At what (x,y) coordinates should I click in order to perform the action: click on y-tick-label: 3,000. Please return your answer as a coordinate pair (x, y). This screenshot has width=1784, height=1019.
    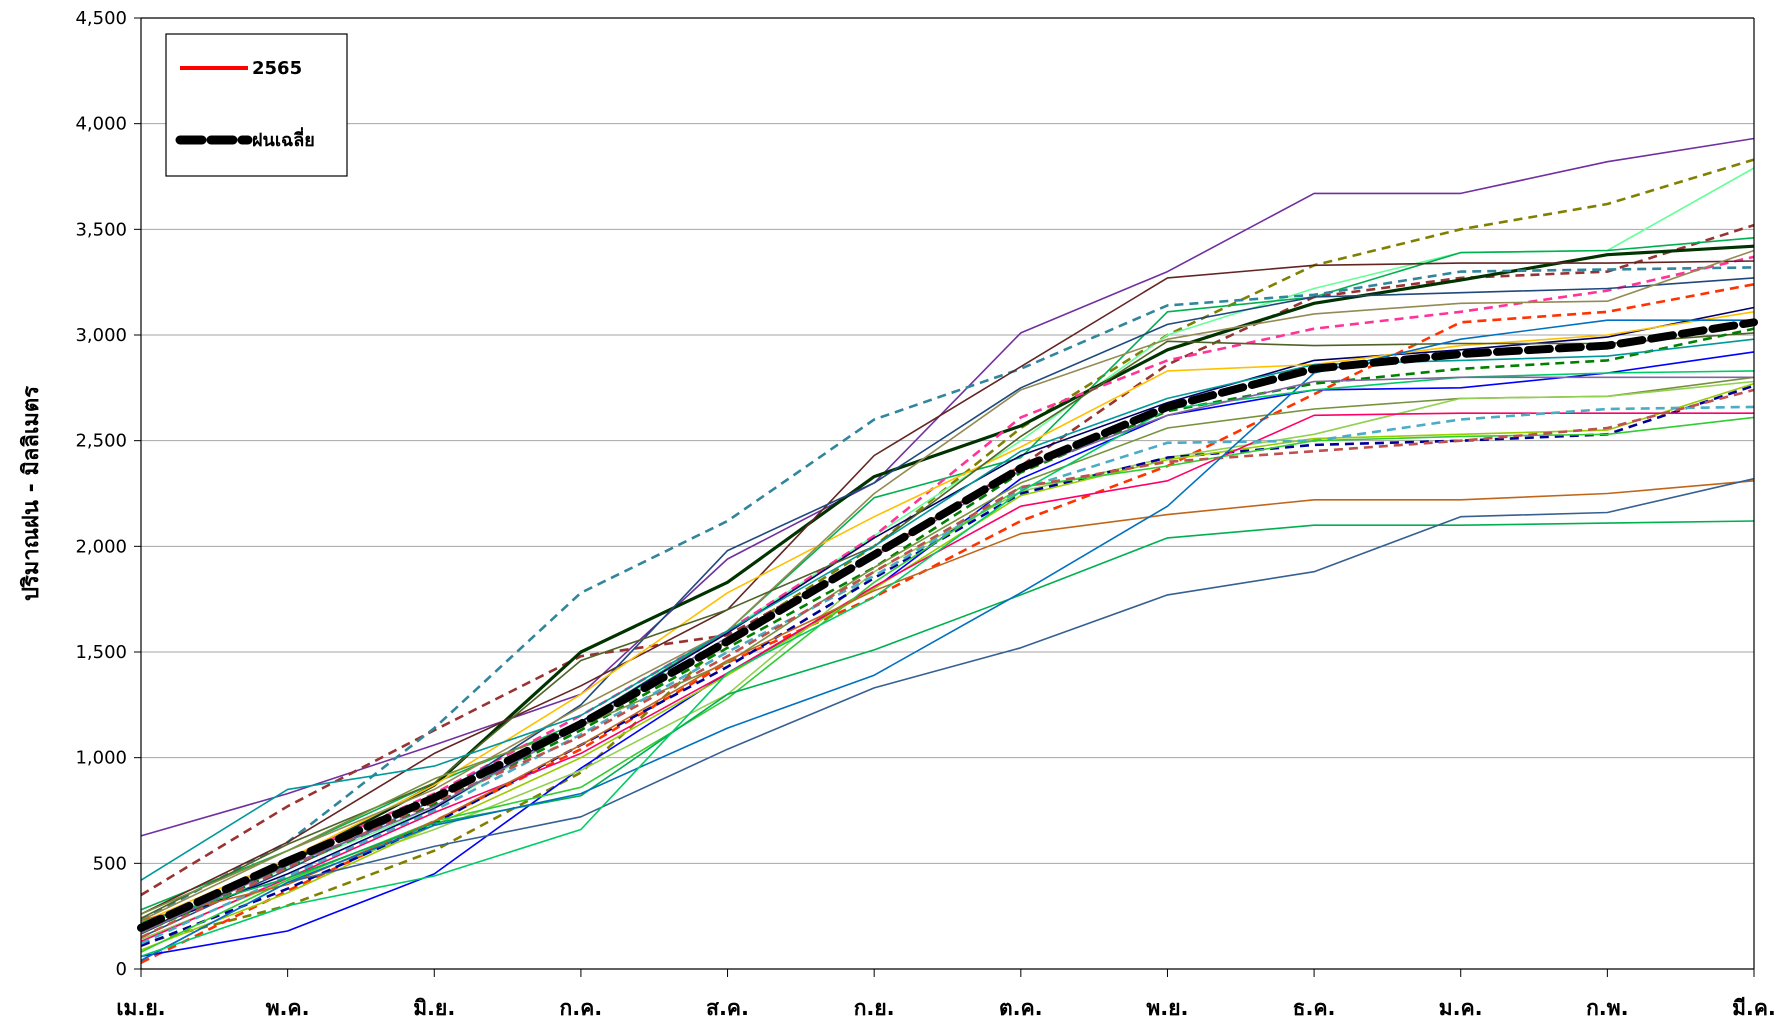
    Looking at the image, I should click on (101, 335).